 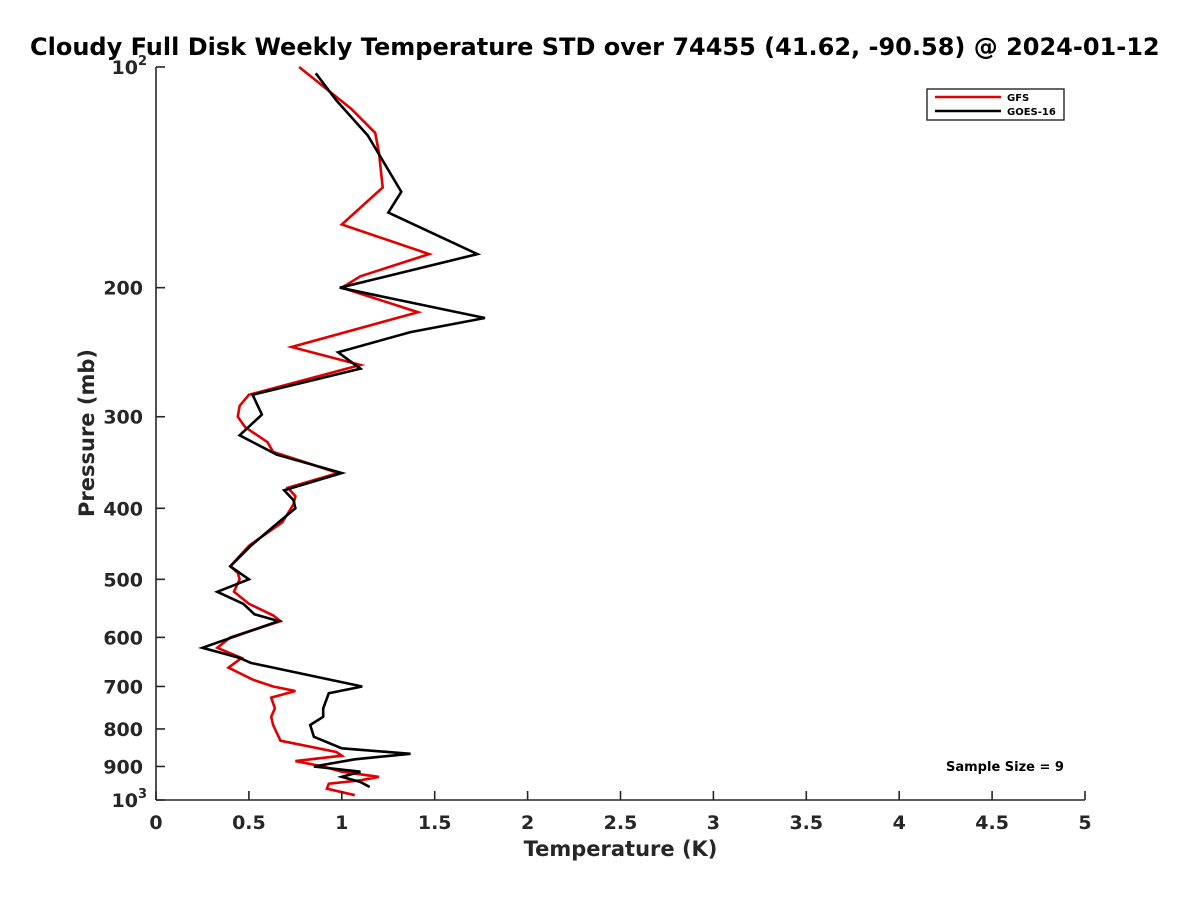 What do you see at coordinates (130, 799) in the screenshot?
I see `y-tick-label: 10³` at bounding box center [130, 799].